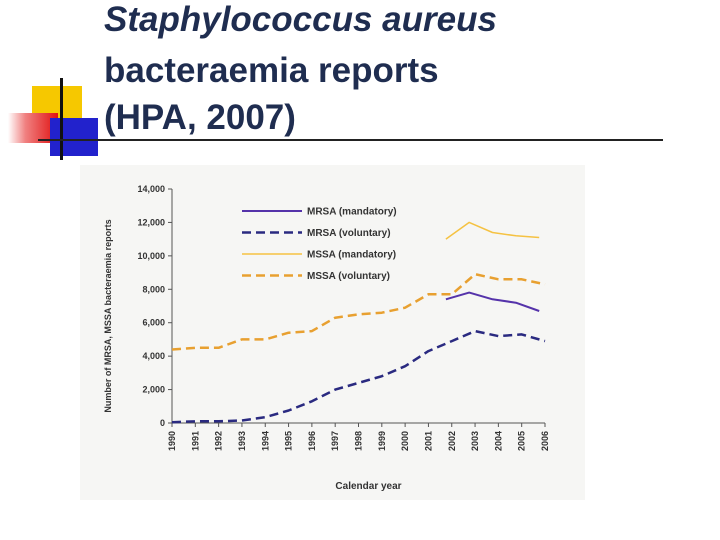 This screenshot has width=720, height=540. I want to click on decor-red-gradient-bar, so click(33, 128).